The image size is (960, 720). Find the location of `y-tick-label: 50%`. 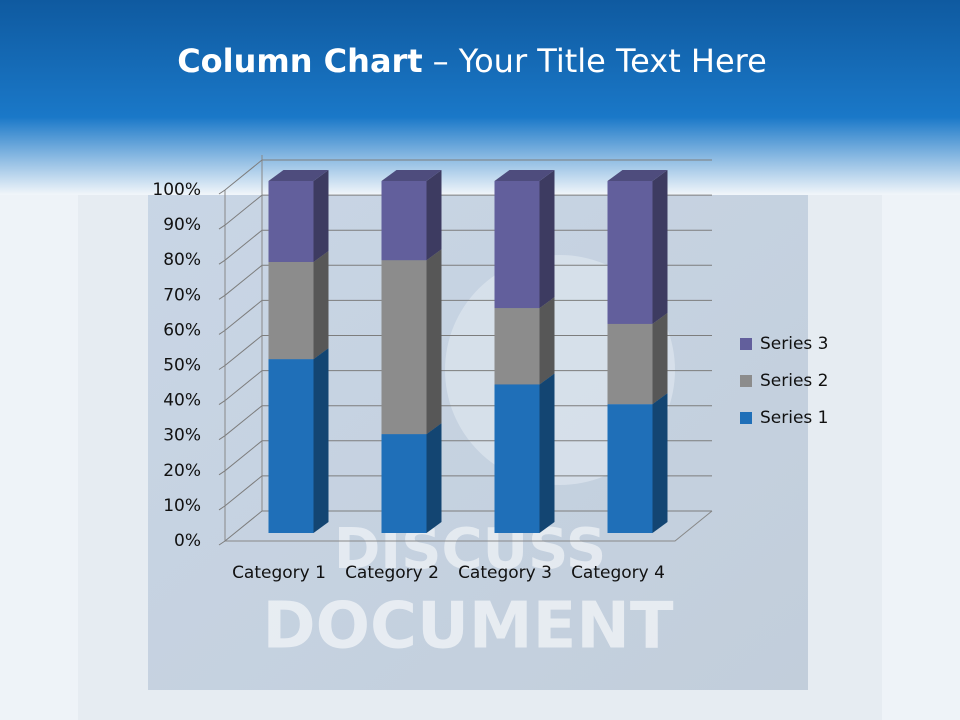

y-tick-label: 50% is located at coordinates (182, 366).